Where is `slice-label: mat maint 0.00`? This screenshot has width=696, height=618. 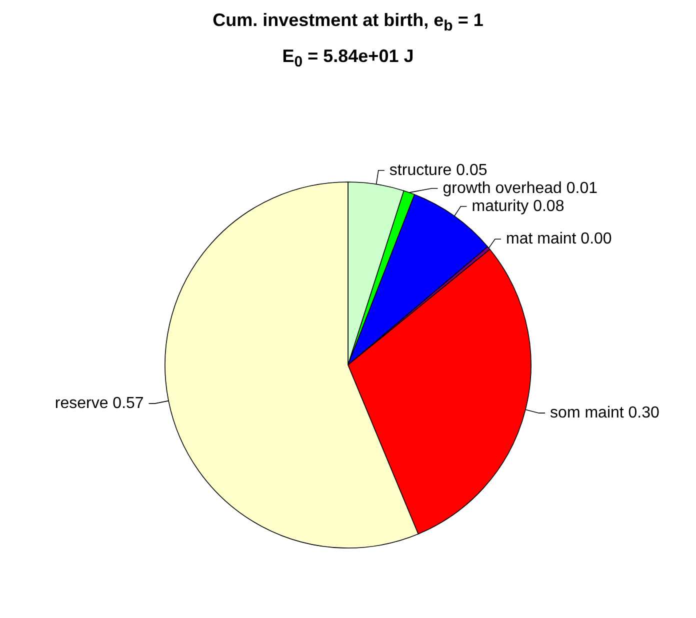 slice-label: mat maint 0.00 is located at coordinates (559, 239).